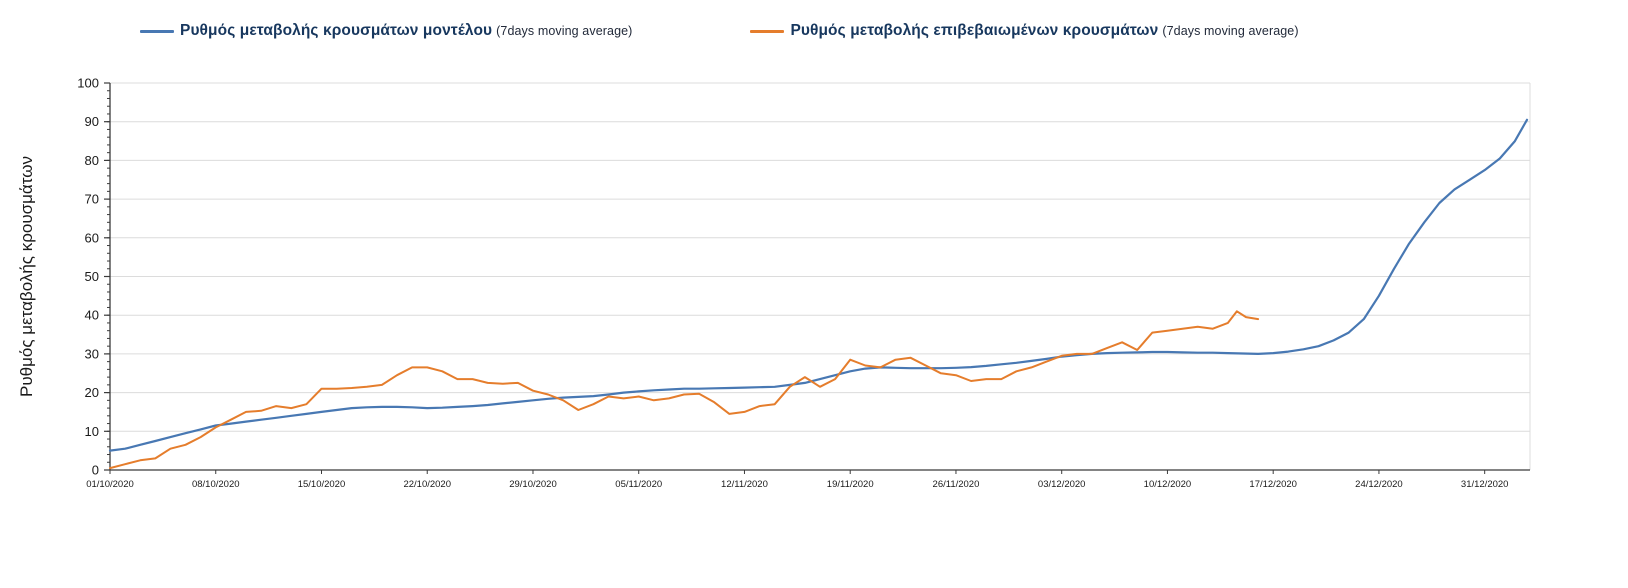 Image resolution: width=1628 pixels, height=588 pixels. I want to click on legend-label-model-suffix: (7days moving average), so click(564, 31).